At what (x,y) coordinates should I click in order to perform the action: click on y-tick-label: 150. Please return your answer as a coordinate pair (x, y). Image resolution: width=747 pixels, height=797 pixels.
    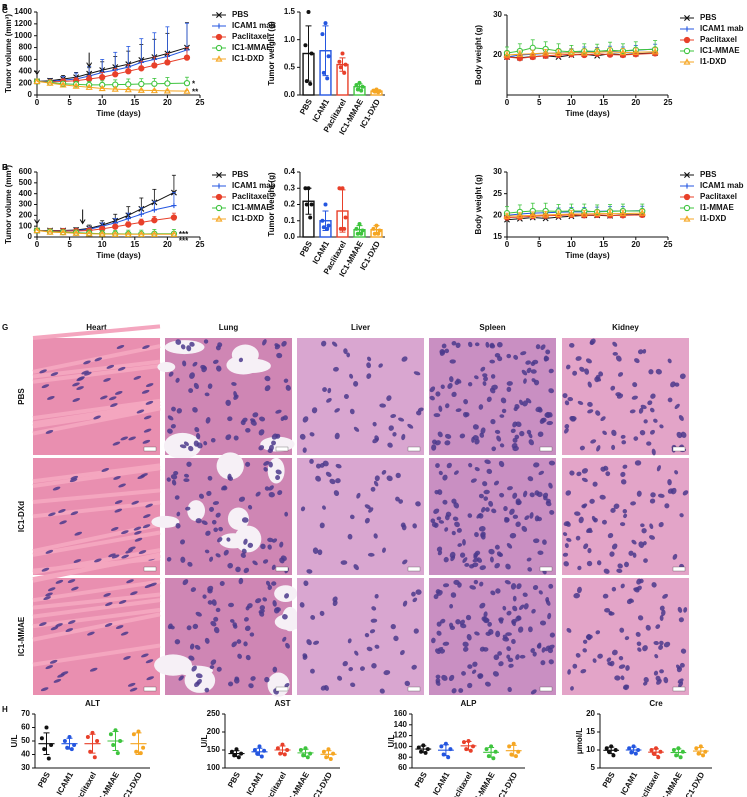
    Looking at the image, I should click on (214, 749).